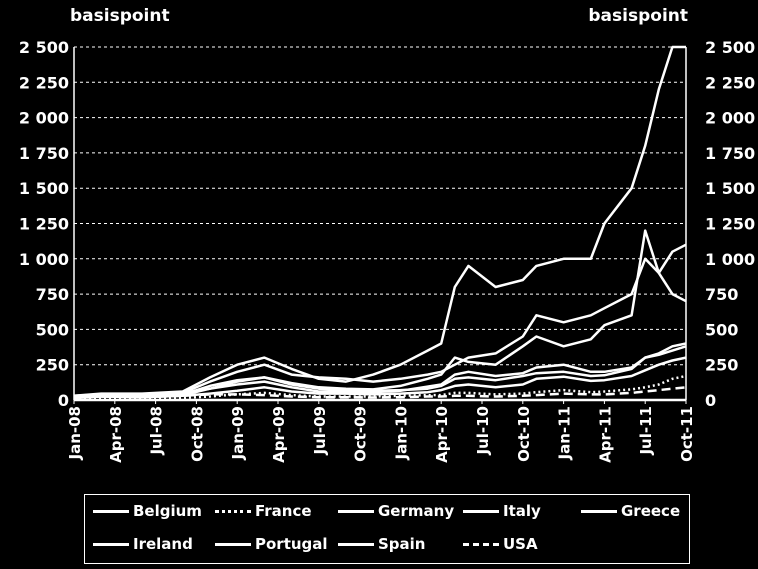 The height and width of the screenshot is (569, 758). I want to click on legend-item-ireland: Ireland, so click(143, 544).